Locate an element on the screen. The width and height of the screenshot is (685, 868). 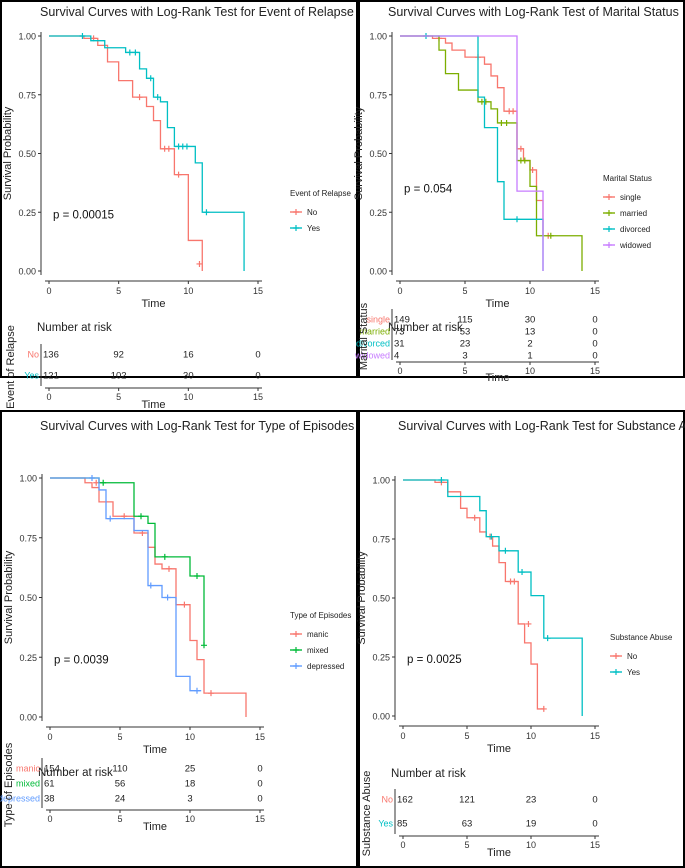
legend-label-divorced: divorced is located at coordinates (635, 229).